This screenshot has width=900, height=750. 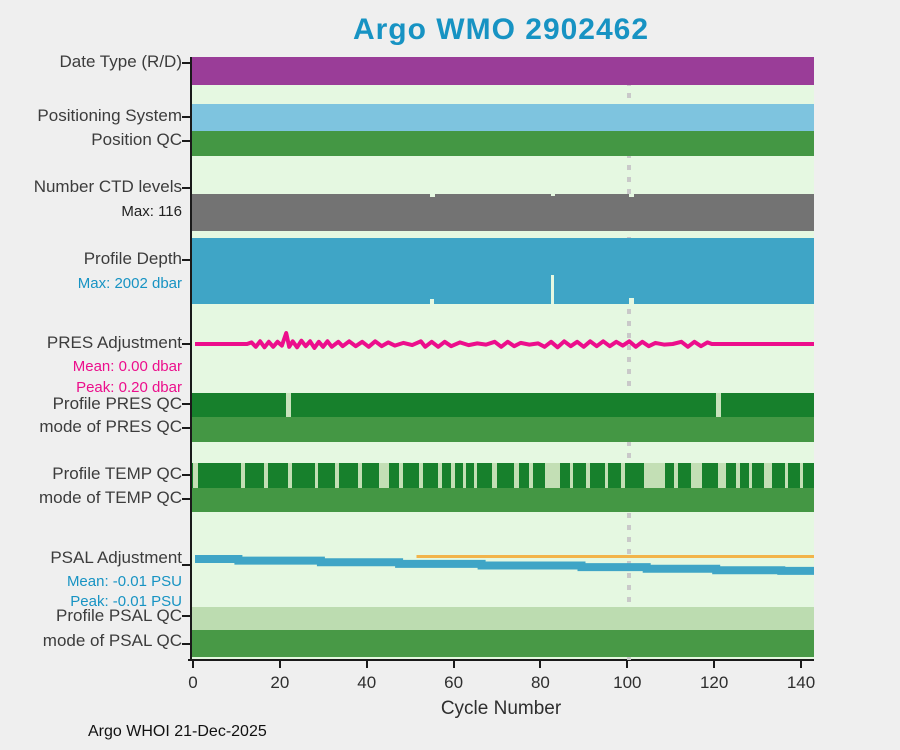 What do you see at coordinates (454, 682) in the screenshot?
I see `x-tick-label: 60` at bounding box center [454, 682].